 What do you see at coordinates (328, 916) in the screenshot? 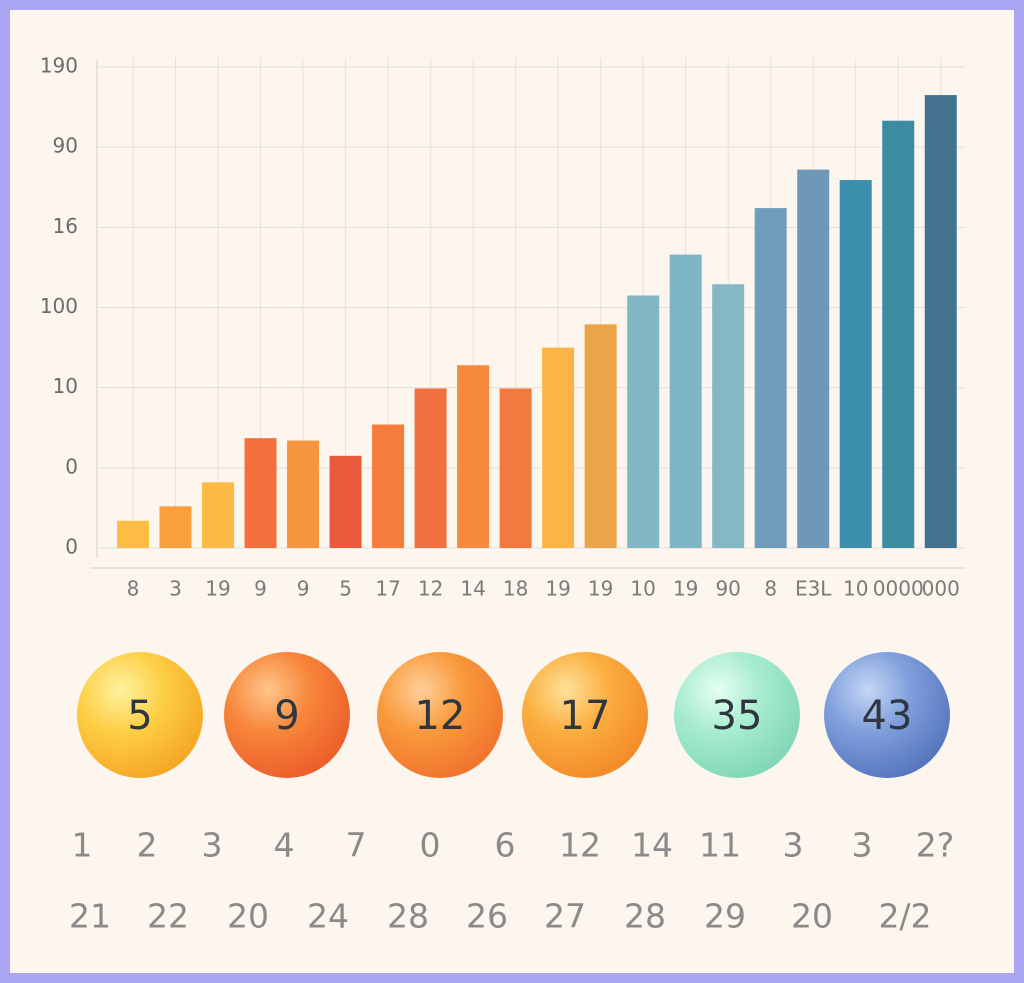
I see `row-number: 24` at bounding box center [328, 916].